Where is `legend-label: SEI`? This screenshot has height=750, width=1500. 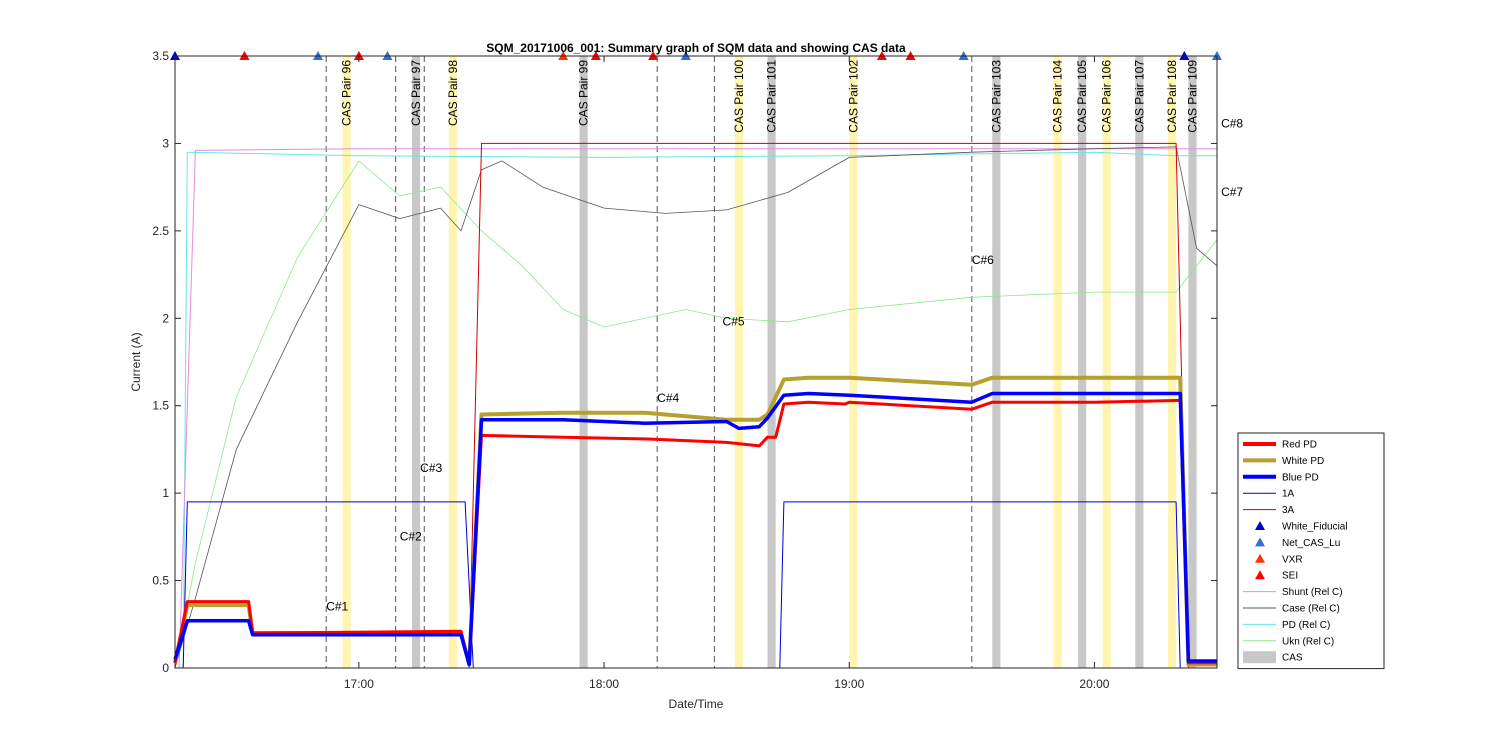
legend-label: SEI is located at coordinates (1290, 576).